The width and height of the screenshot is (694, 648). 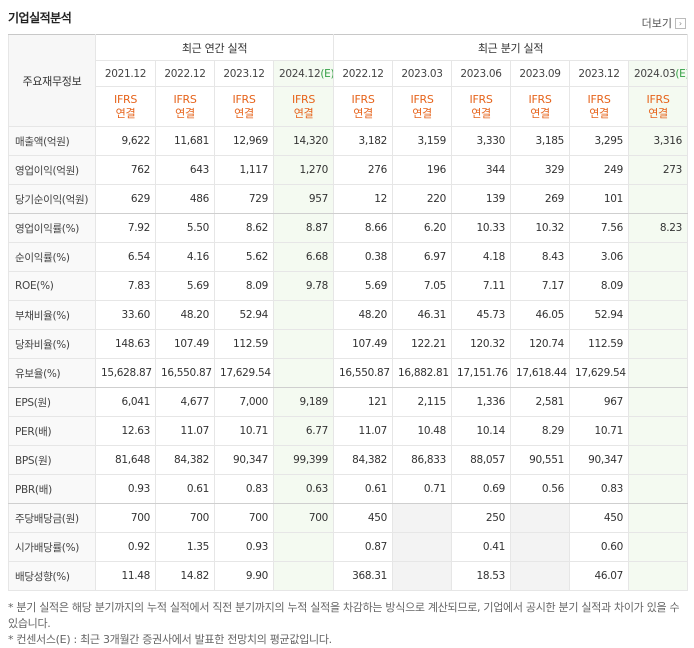 What do you see at coordinates (363, 315) in the screenshot?
I see `value-cell: 48.20` at bounding box center [363, 315].